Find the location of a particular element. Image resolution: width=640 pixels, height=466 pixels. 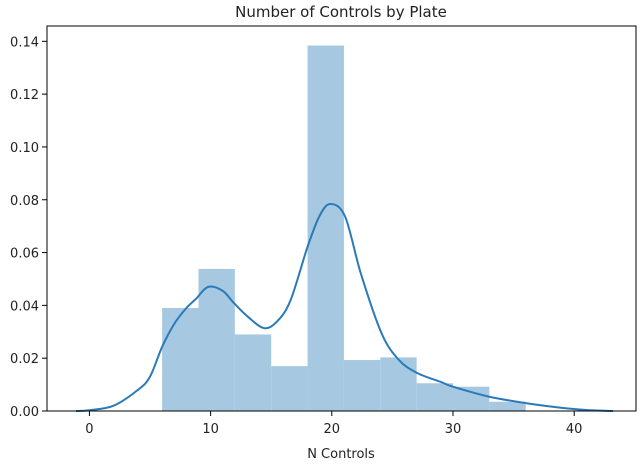

y-tick-label: 0.10 is located at coordinates (24, 148).